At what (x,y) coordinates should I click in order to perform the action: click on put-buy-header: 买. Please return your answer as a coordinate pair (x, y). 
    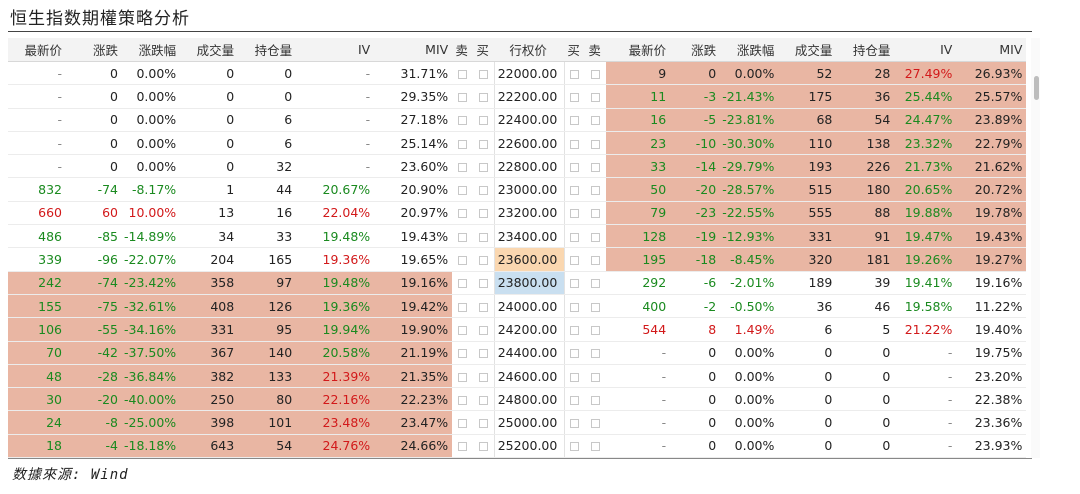
    Looking at the image, I should click on (575, 50).